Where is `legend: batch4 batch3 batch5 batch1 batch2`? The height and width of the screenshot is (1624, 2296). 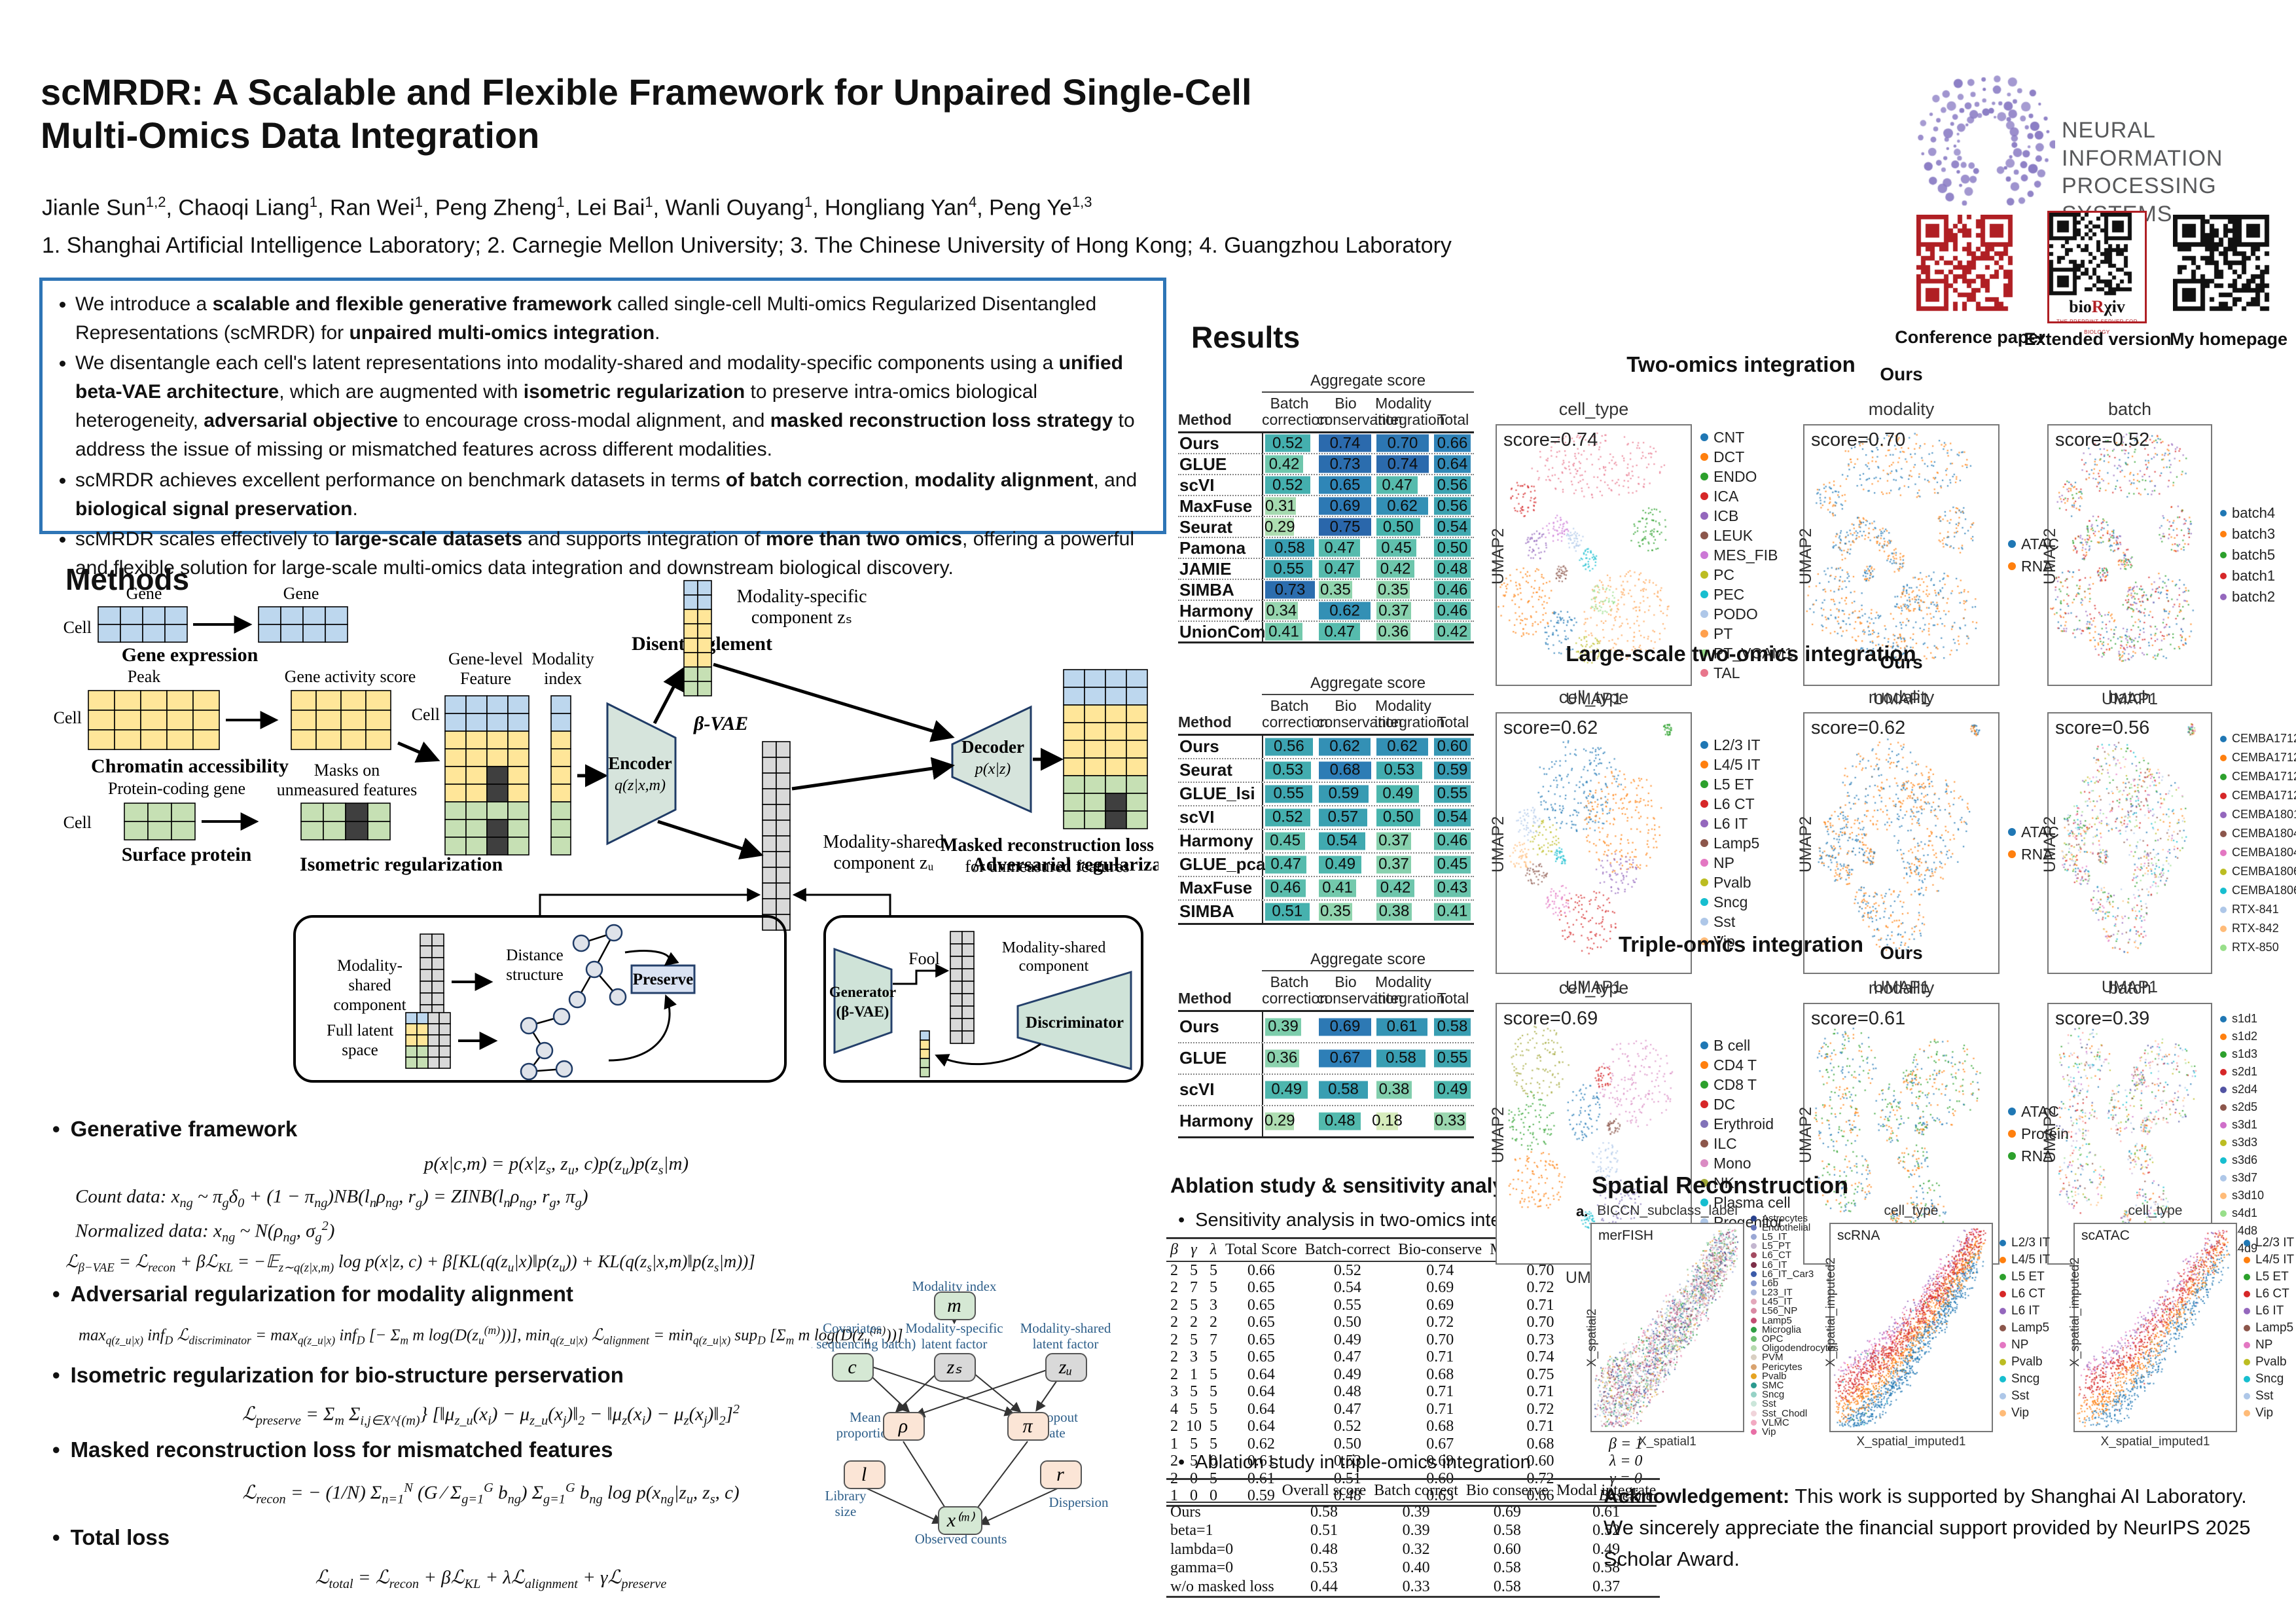 legend: batch4 batch3 batch5 batch1 batch2 is located at coordinates (2247, 555).